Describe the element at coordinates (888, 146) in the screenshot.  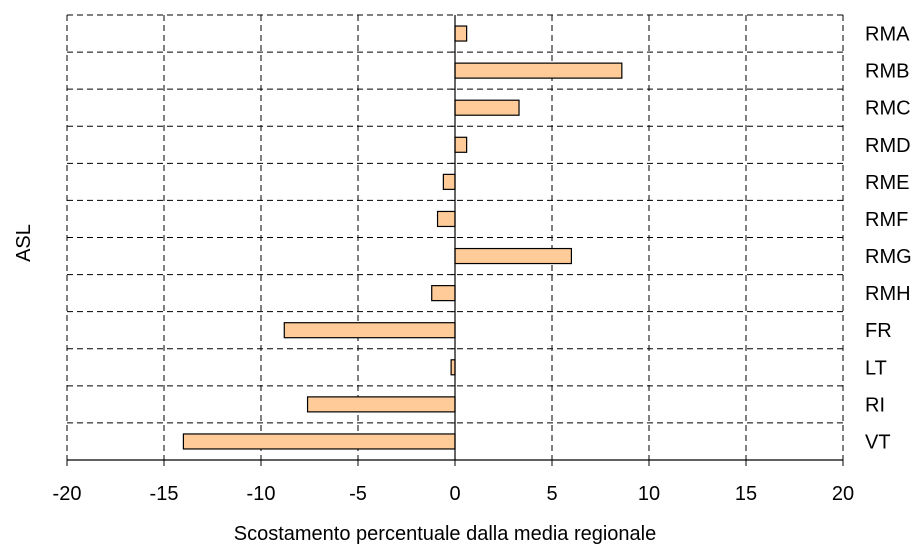
I see `category-label: RMD` at that location.